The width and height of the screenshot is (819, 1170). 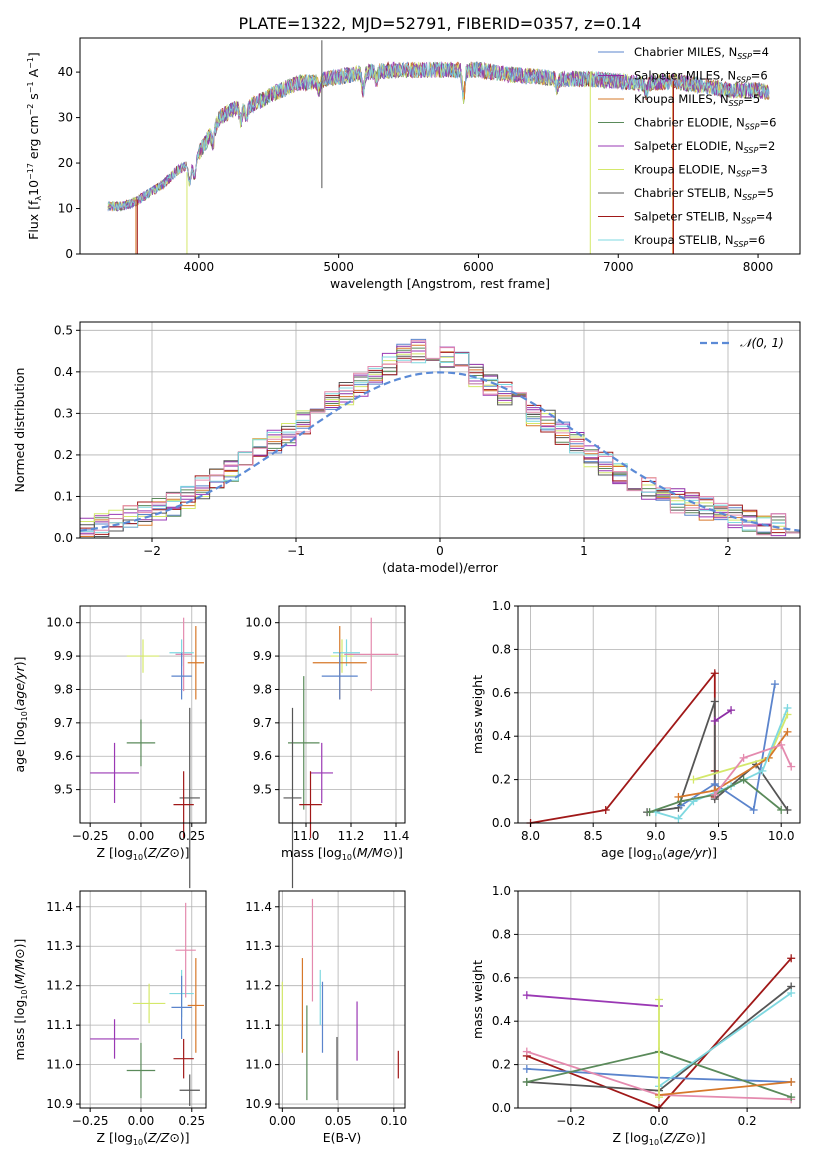 I want to click on x-tick-label: 0, so click(x=440, y=551).